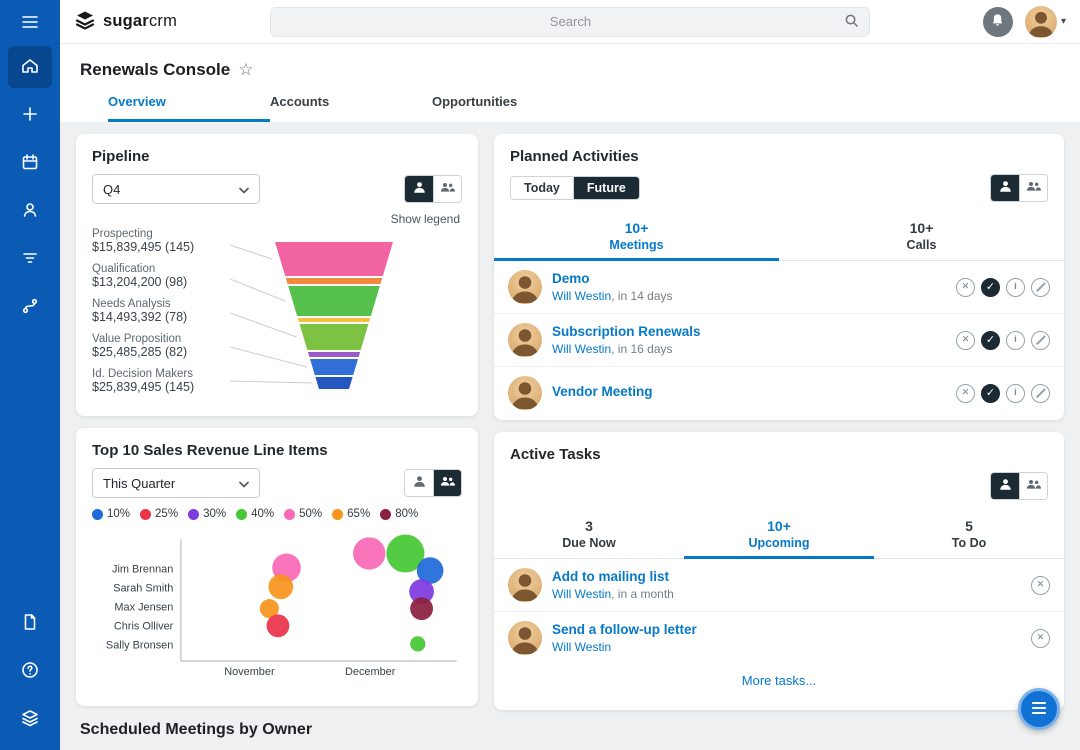 This screenshot has height=750, width=1080. I want to click on user-menu: ▾, so click(1045, 21).